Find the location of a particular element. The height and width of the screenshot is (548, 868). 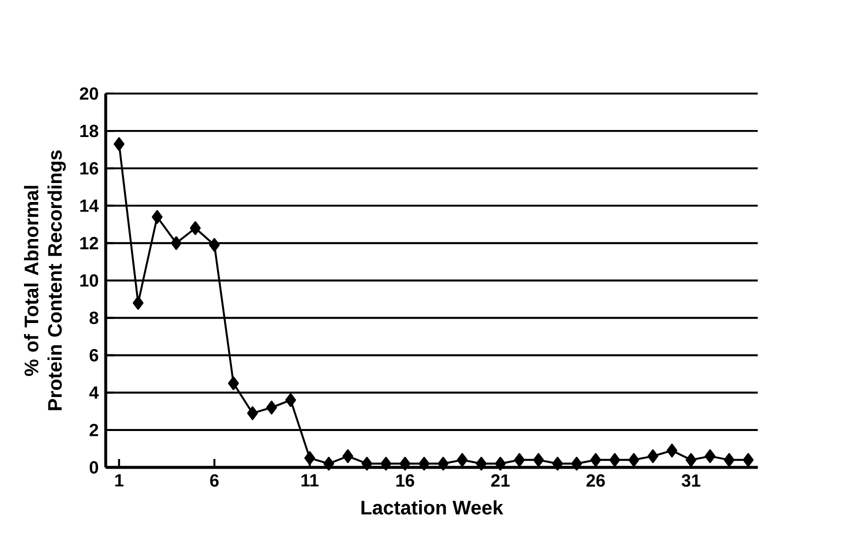

y-tick-label: 18 is located at coordinates (89, 131).